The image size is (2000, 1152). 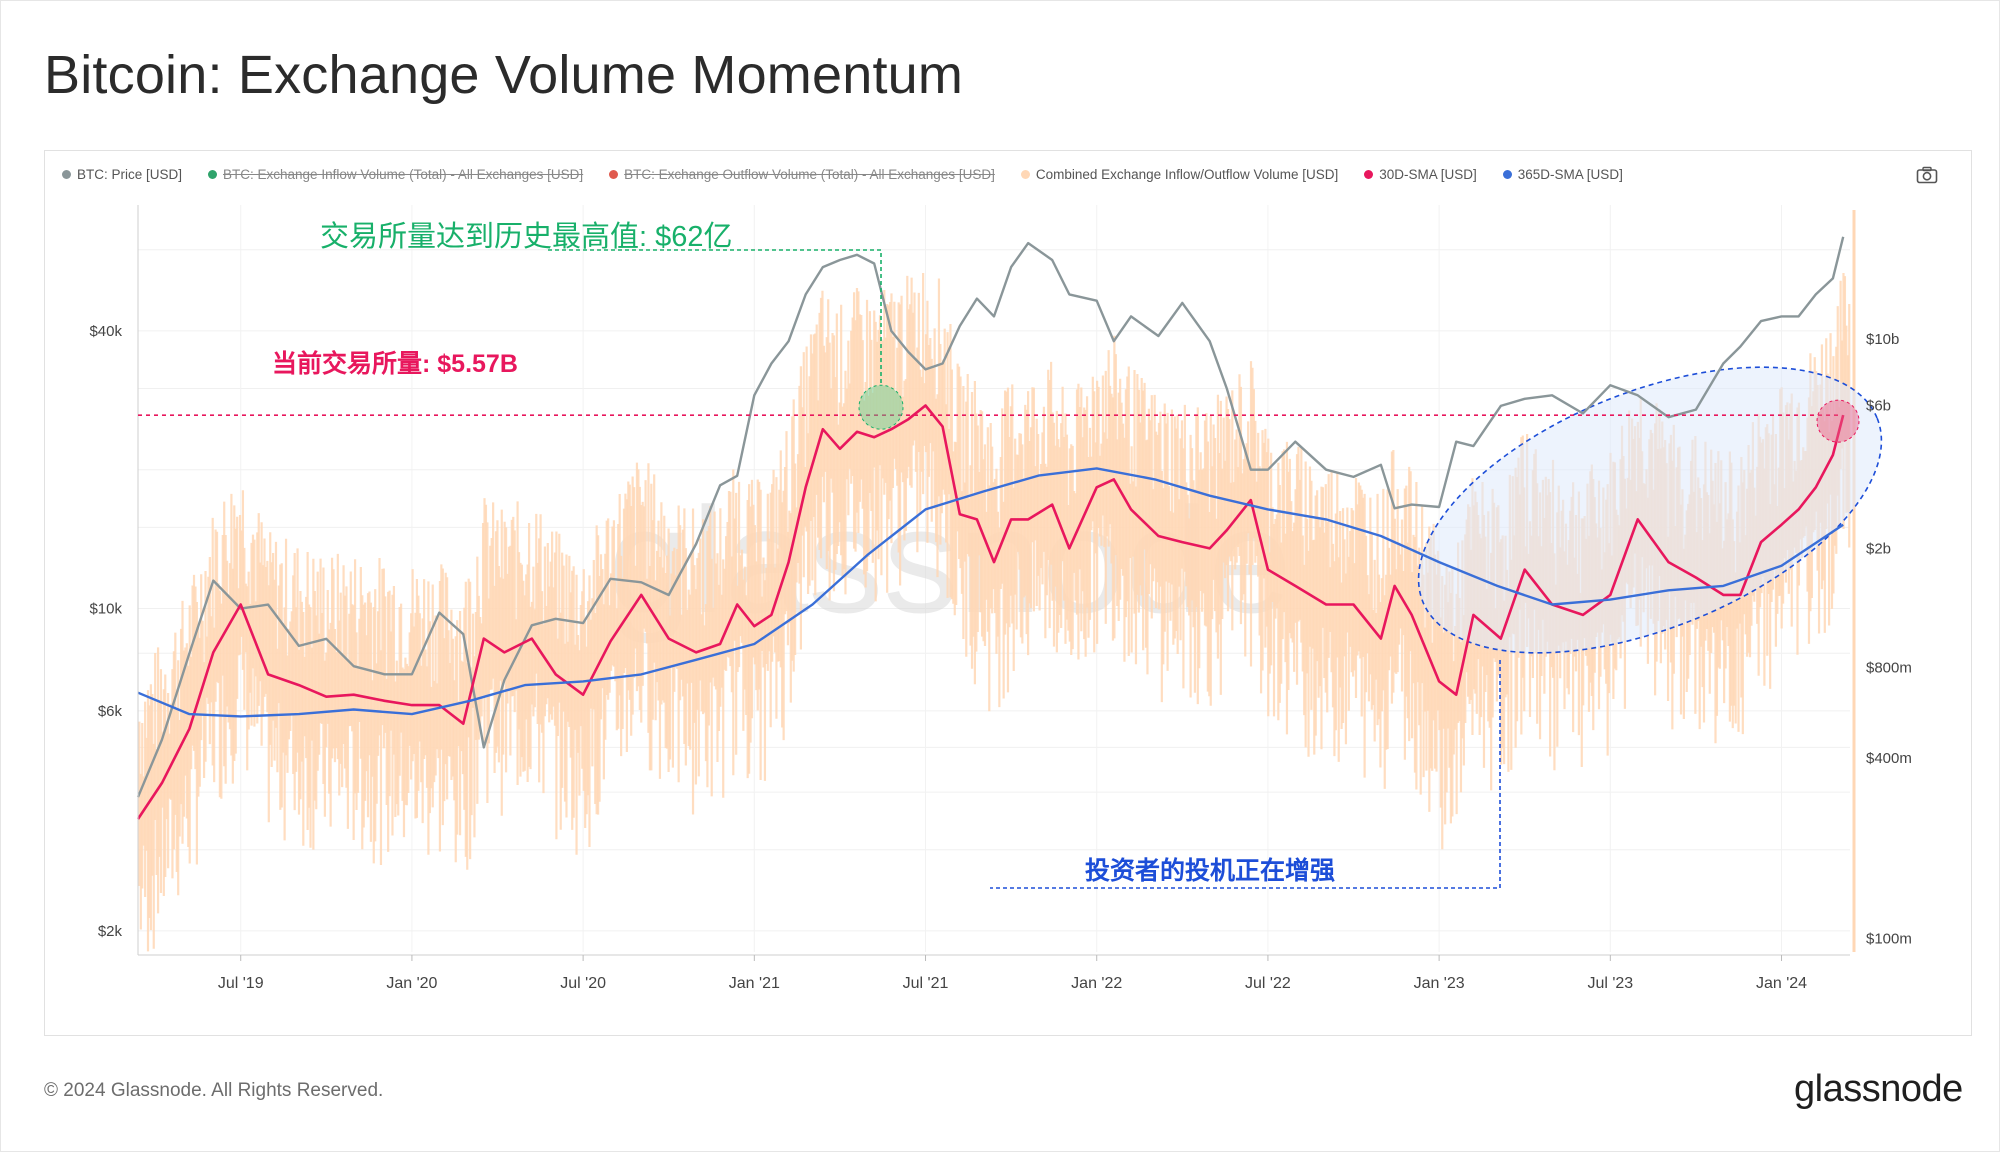 I want to click on page-title: Bitcoin: Exchange Volume Momentum, so click(x=504, y=75).